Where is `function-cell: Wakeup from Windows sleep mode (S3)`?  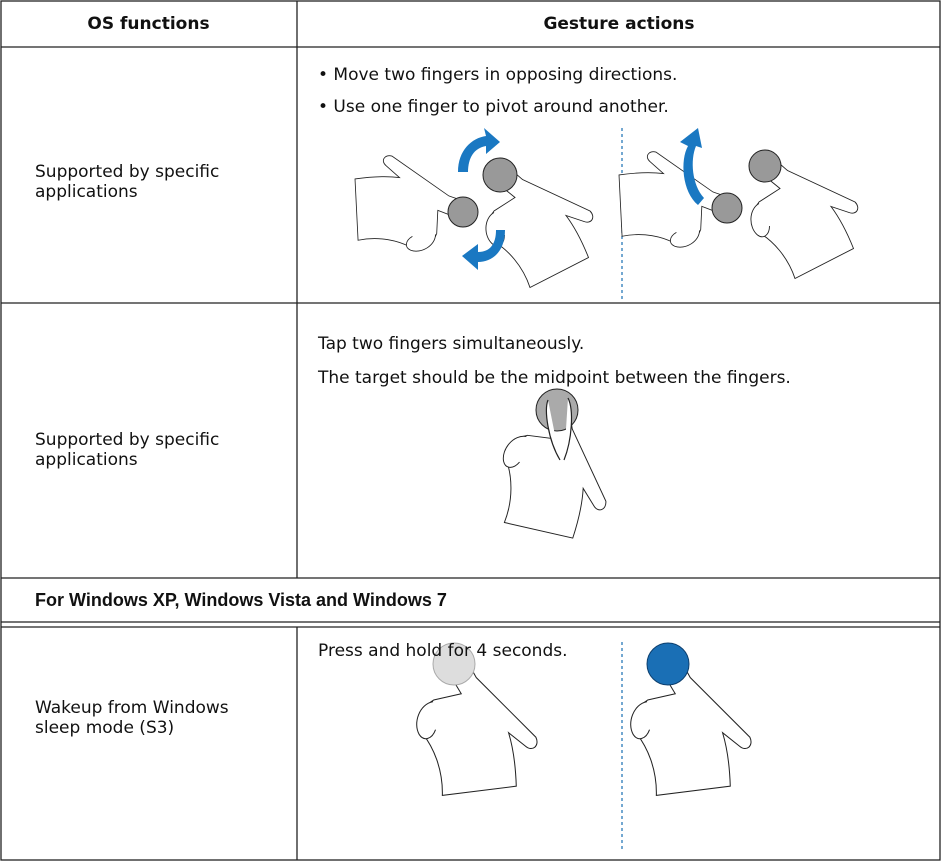 function-cell: Wakeup from Windows sleep mode (S3) is located at coordinates (132, 718).